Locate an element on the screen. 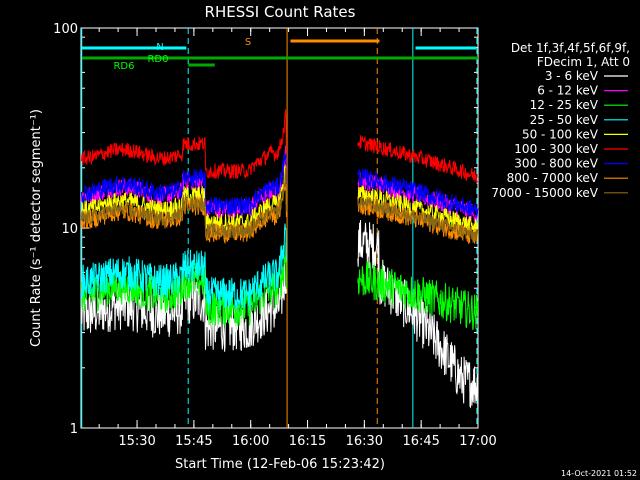 This screenshot has height=480, width=640. x-tick-label: 16:45 is located at coordinates (420, 441).